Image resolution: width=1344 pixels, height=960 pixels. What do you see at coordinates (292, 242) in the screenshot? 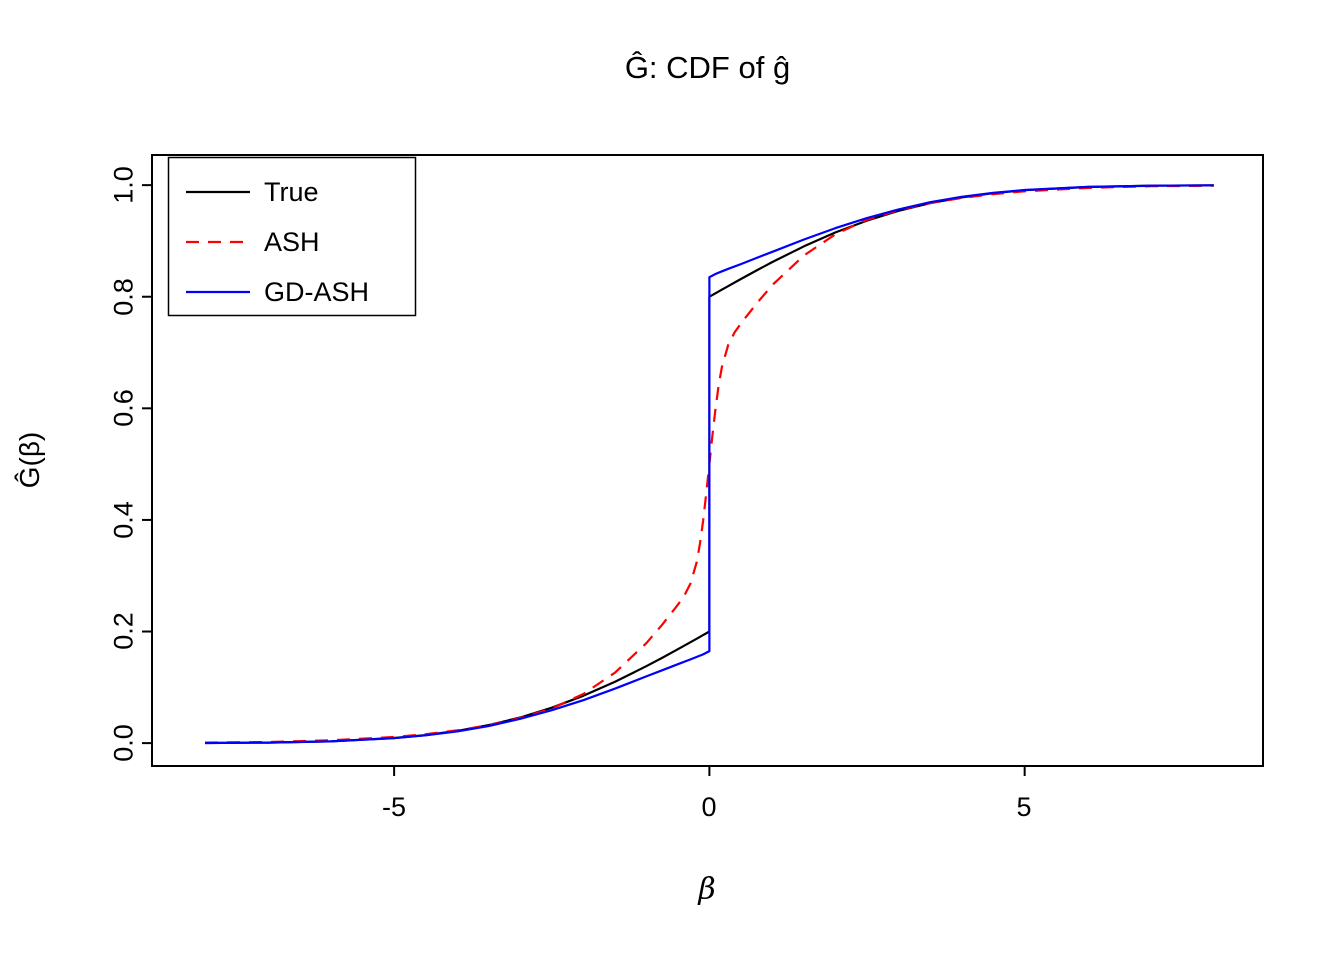
I see `legend-label-ash: ASH` at bounding box center [292, 242].